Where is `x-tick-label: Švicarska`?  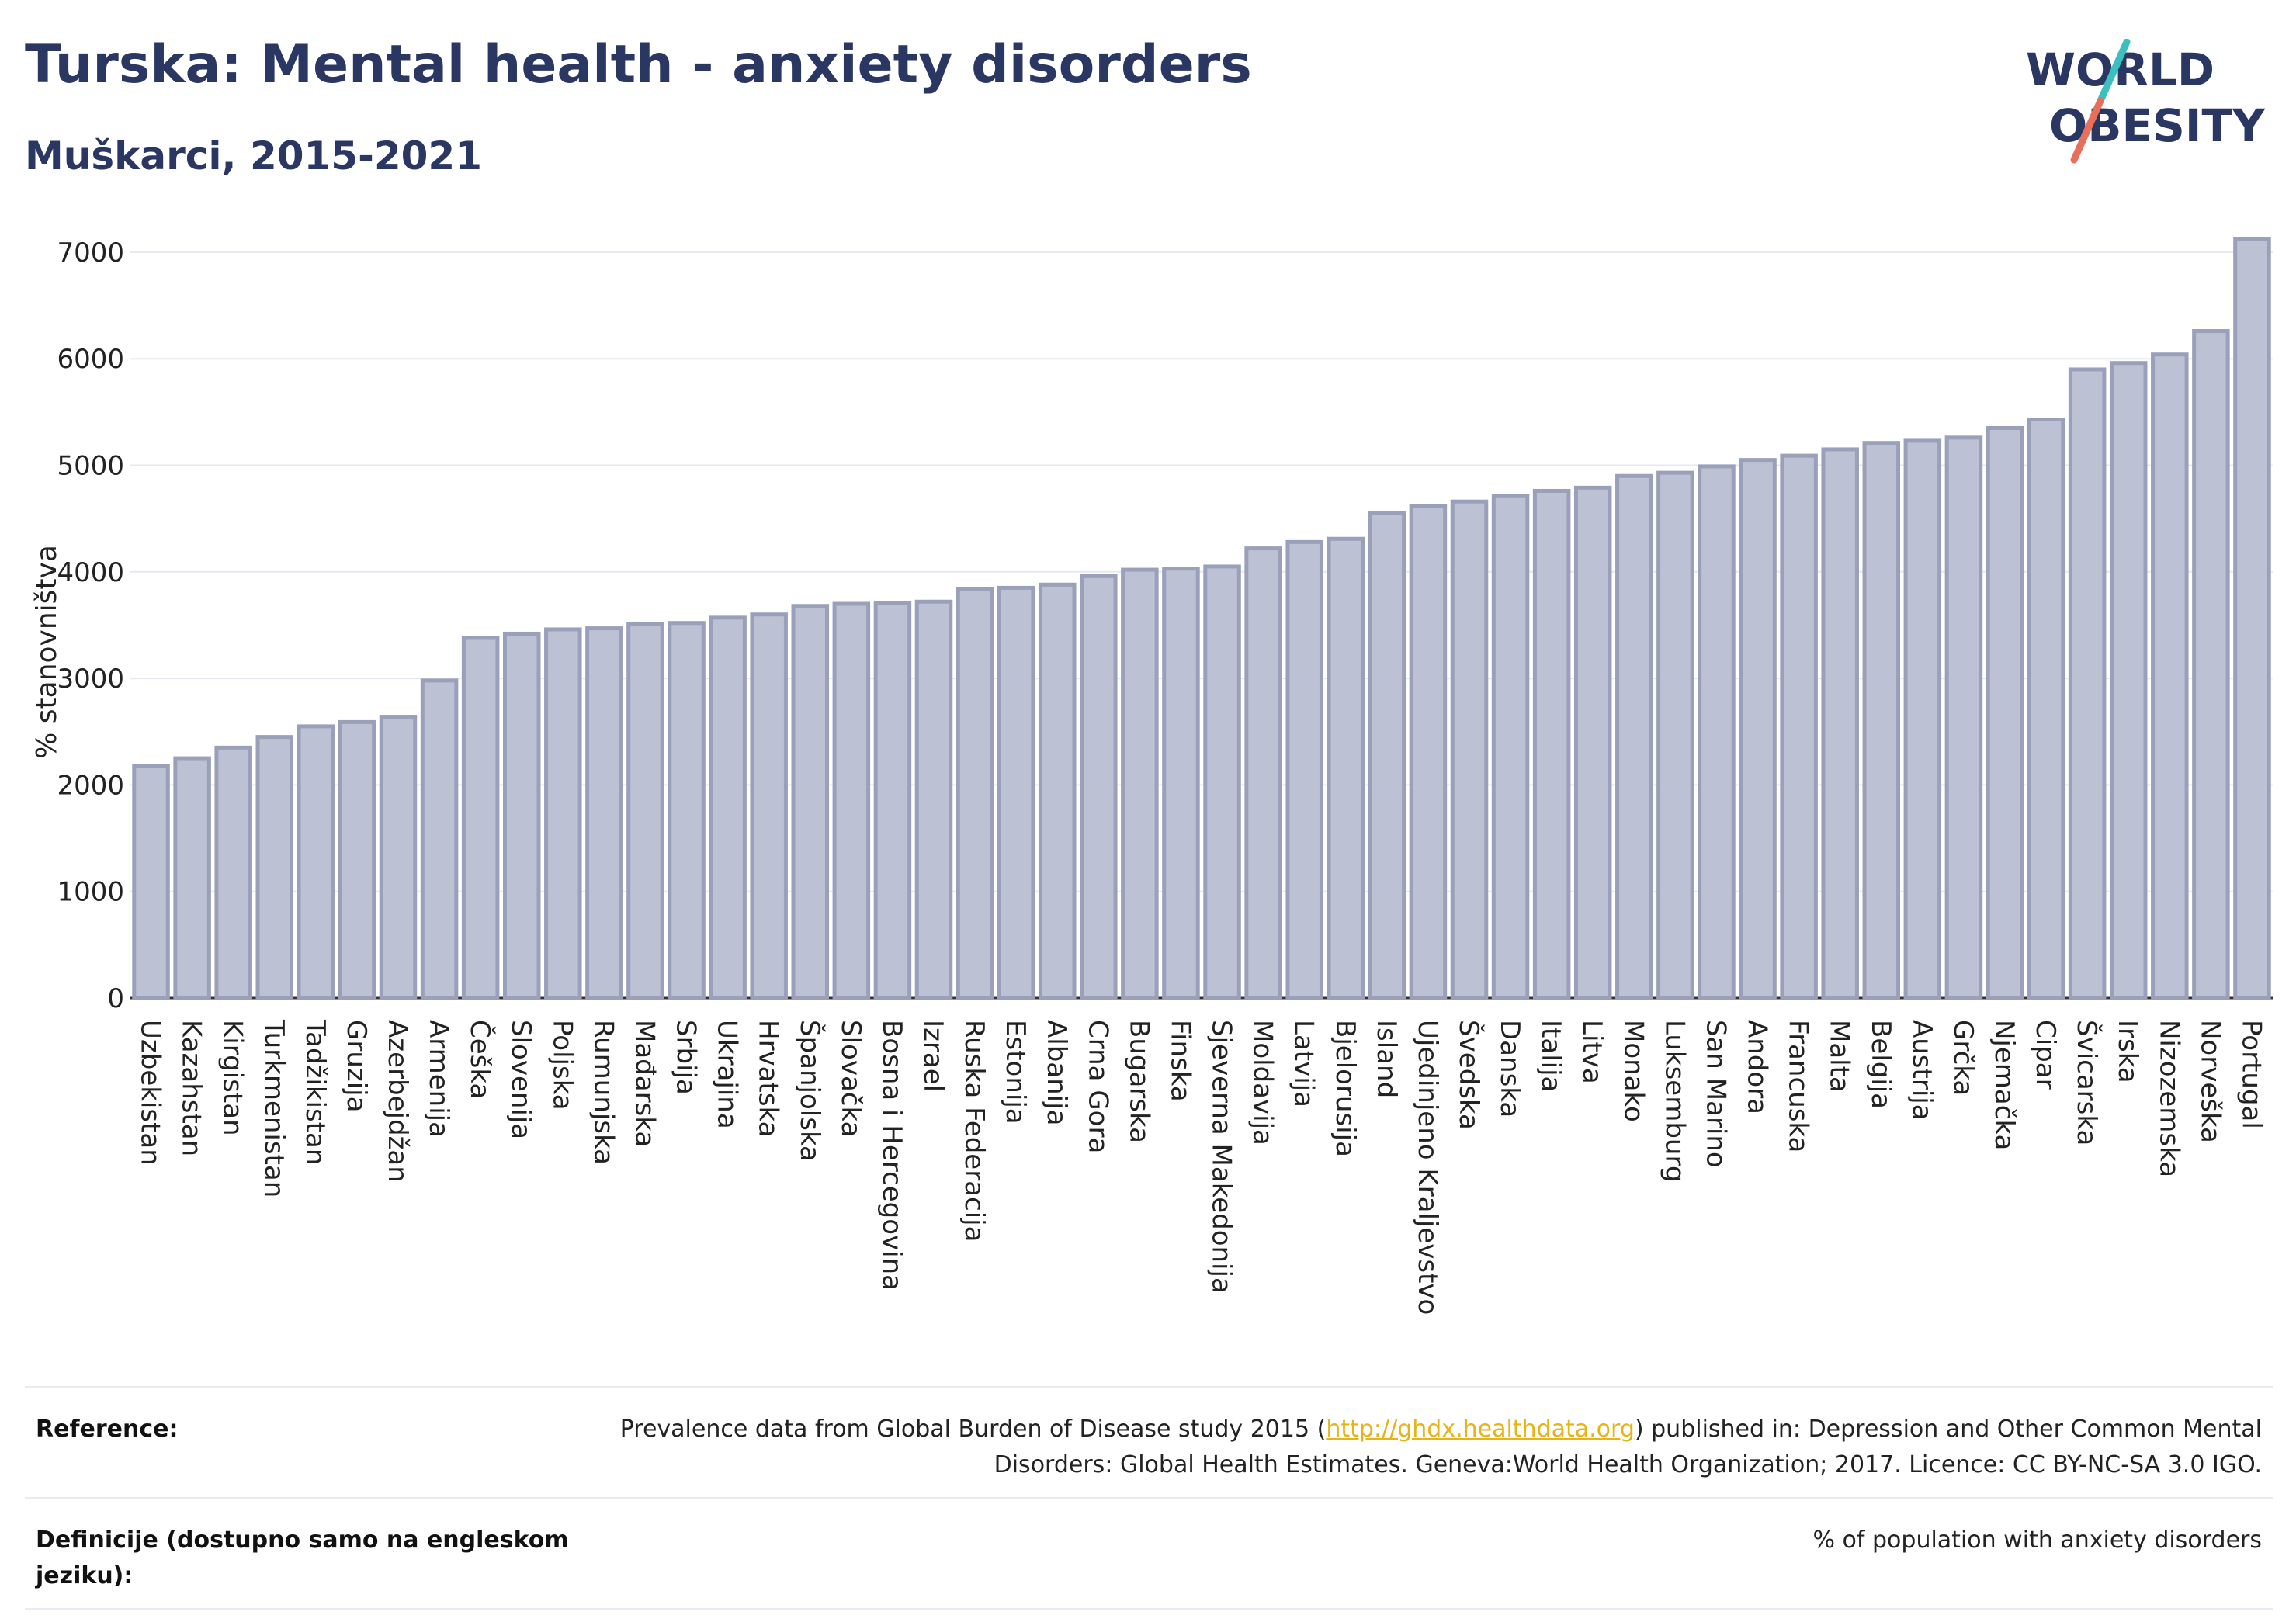
x-tick-label: Švicarska is located at coordinates (2087, 1082).